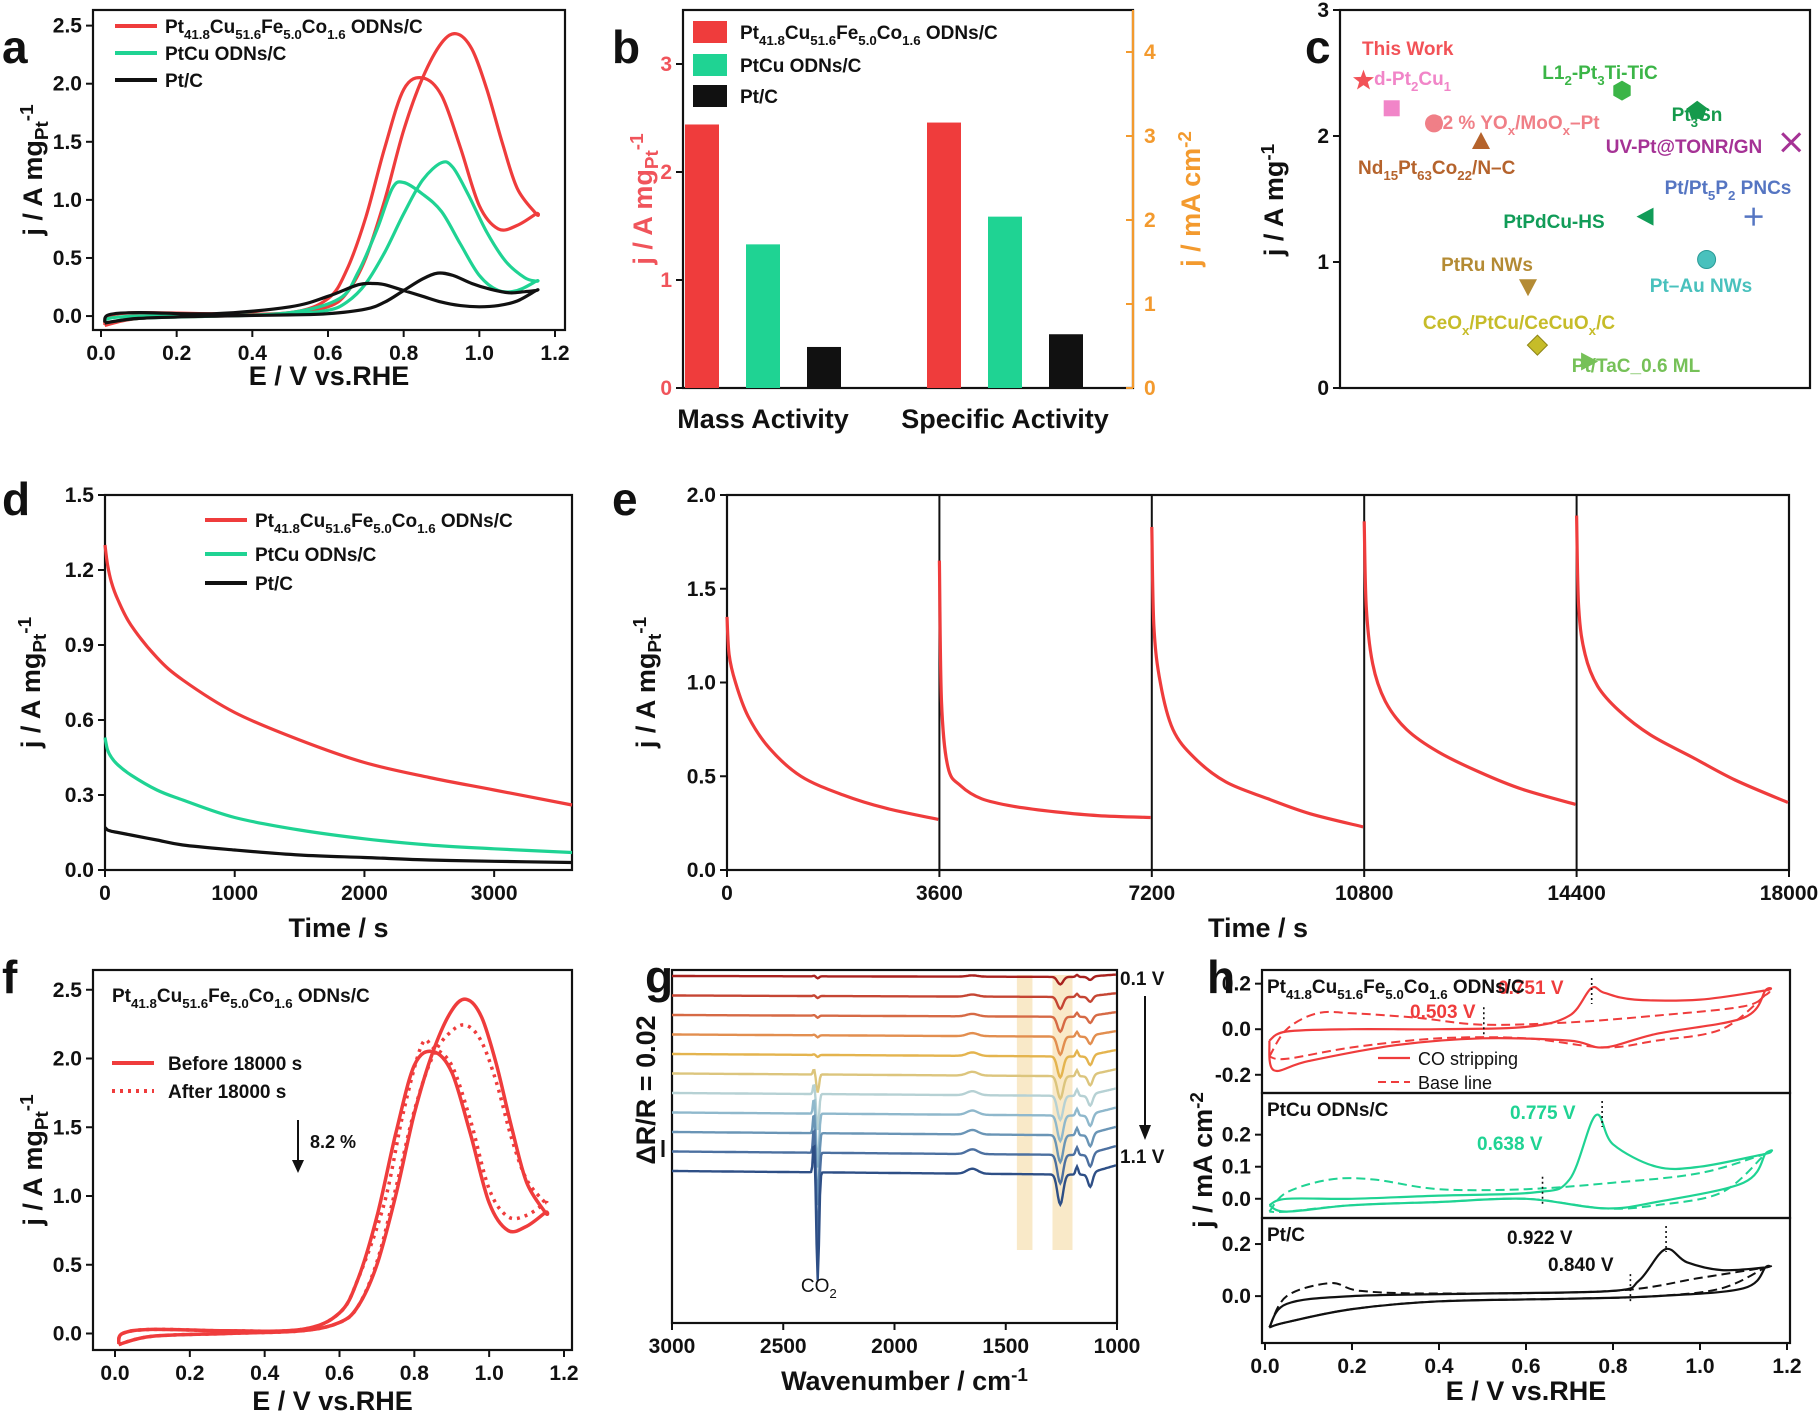  Describe the element at coordinates (298, 1166) in the screenshot. I see `decrease-arrow-head` at that location.